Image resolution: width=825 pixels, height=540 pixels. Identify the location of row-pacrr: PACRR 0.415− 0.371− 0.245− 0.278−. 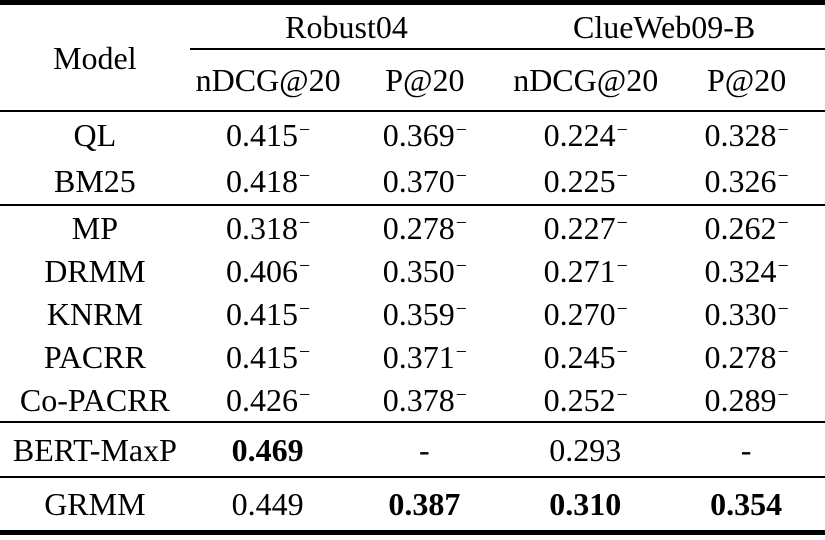
(412, 356).